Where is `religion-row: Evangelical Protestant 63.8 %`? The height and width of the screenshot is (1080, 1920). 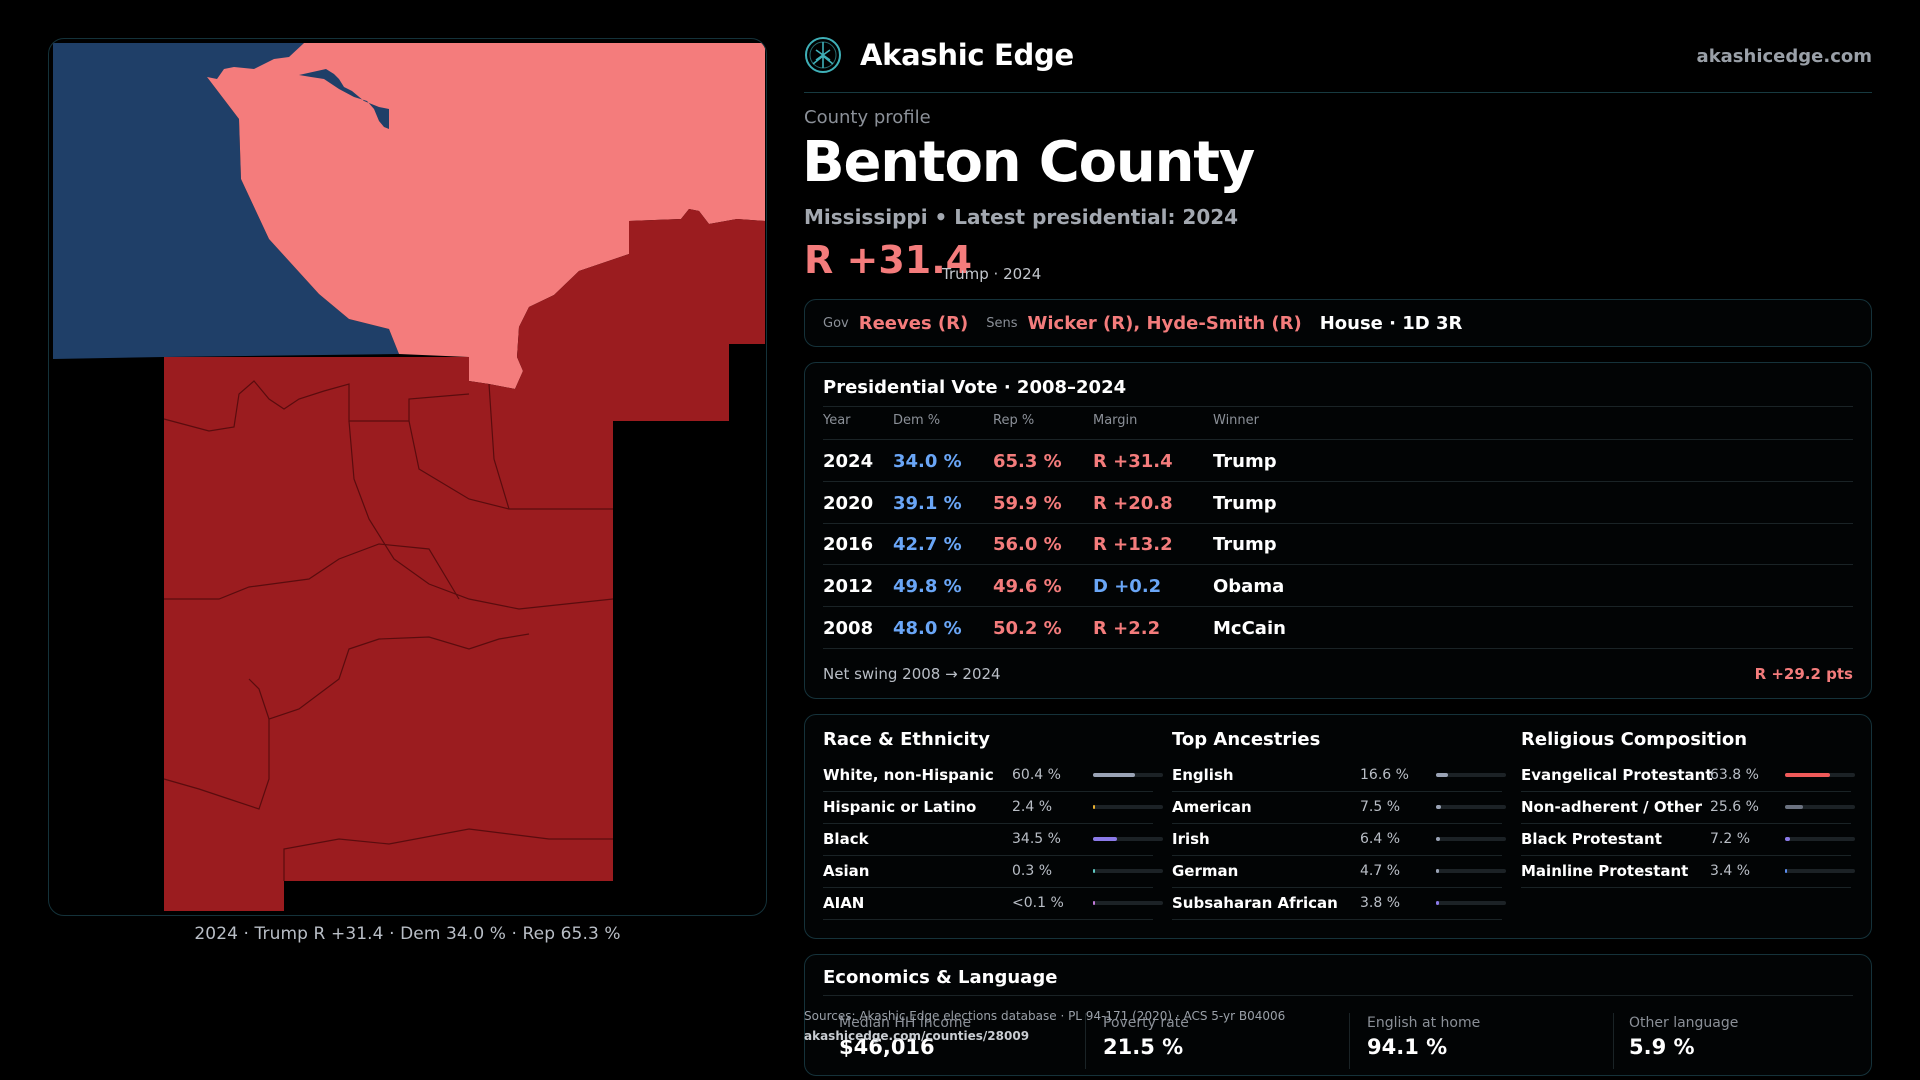
religion-row: Evangelical Protestant 63.8 % is located at coordinates (1688, 776).